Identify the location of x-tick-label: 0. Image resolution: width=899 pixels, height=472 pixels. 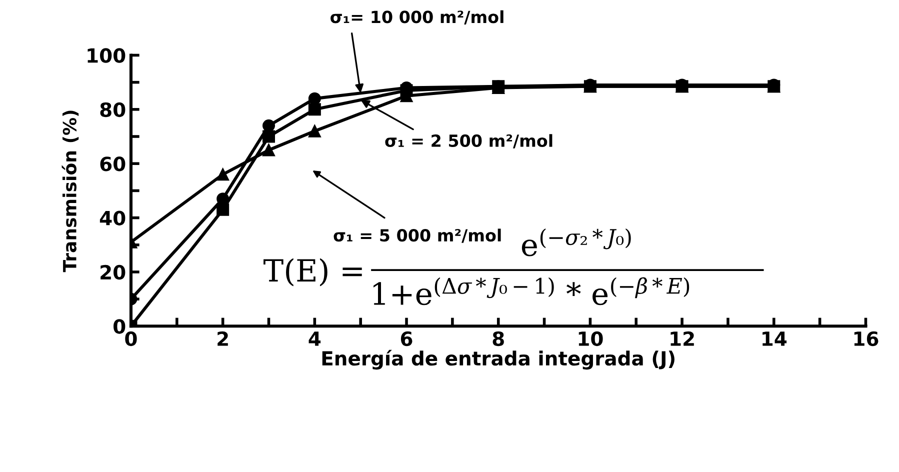
(131, 338).